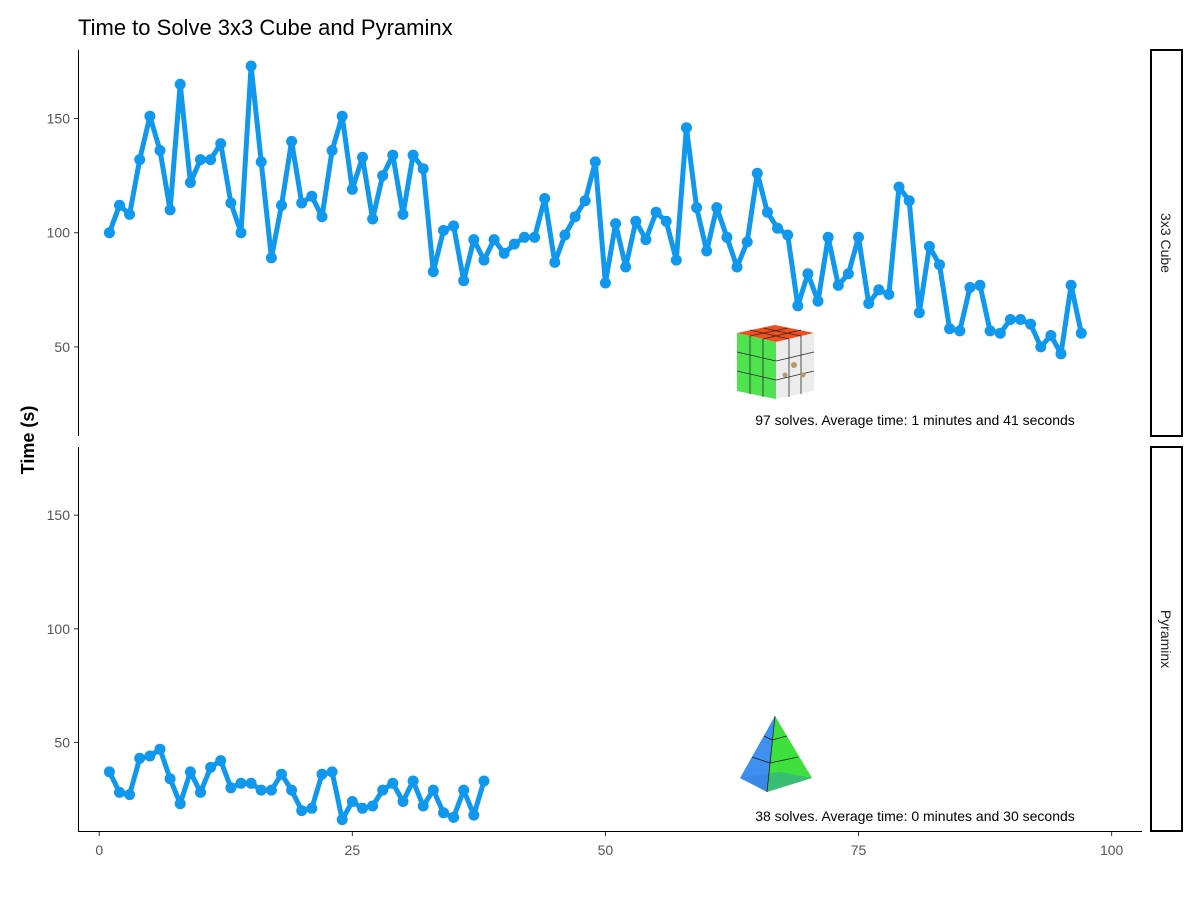 The height and width of the screenshot is (900, 1200). I want to click on x-ticks: 0 25 50 75 100, so click(609, 845).